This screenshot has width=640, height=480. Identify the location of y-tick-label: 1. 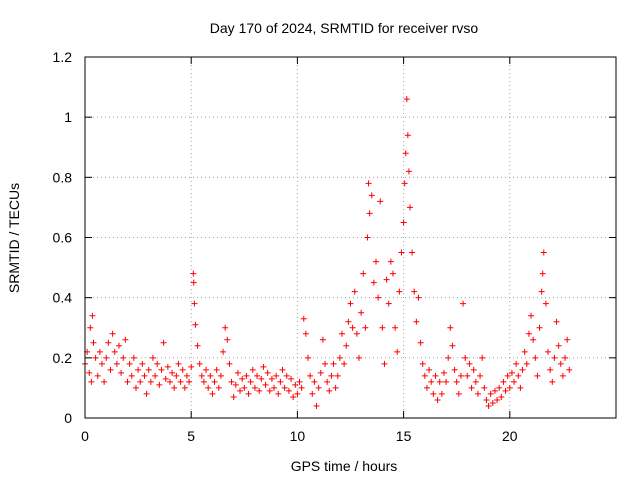
(68, 117).